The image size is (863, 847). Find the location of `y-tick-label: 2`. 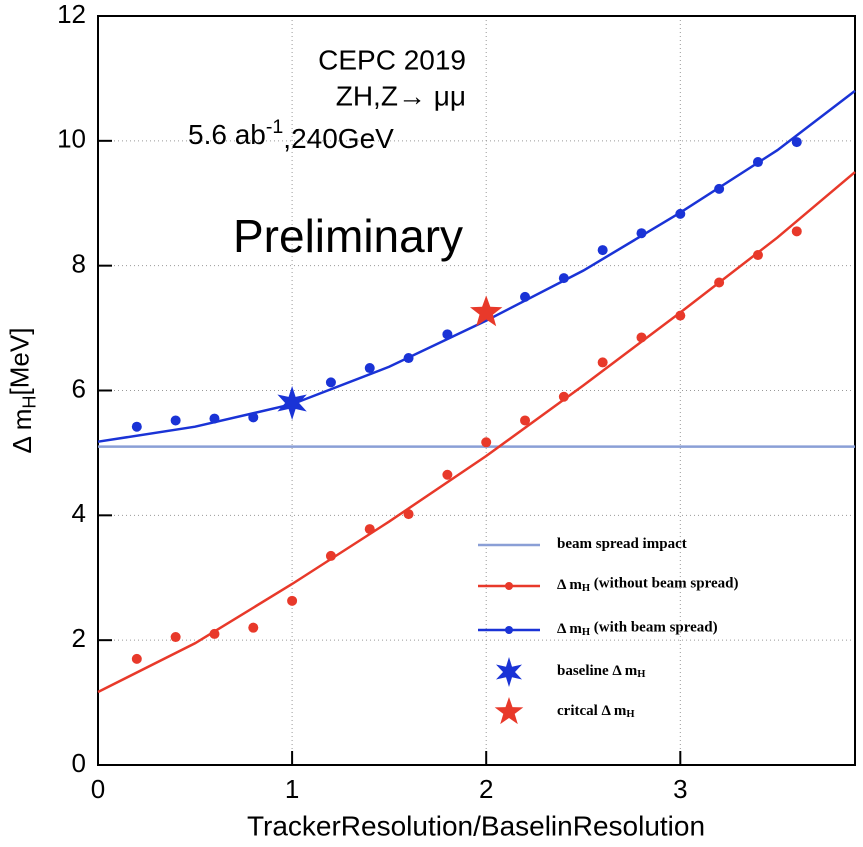

y-tick-label: 2 is located at coordinates (79, 638).